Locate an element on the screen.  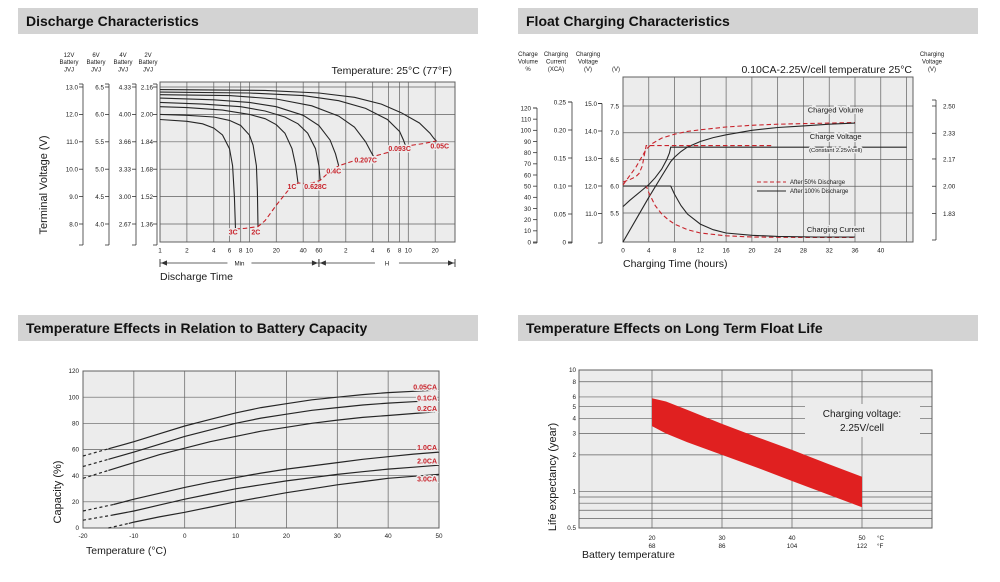
tick-label: 3 is located at coordinates (574, 434).